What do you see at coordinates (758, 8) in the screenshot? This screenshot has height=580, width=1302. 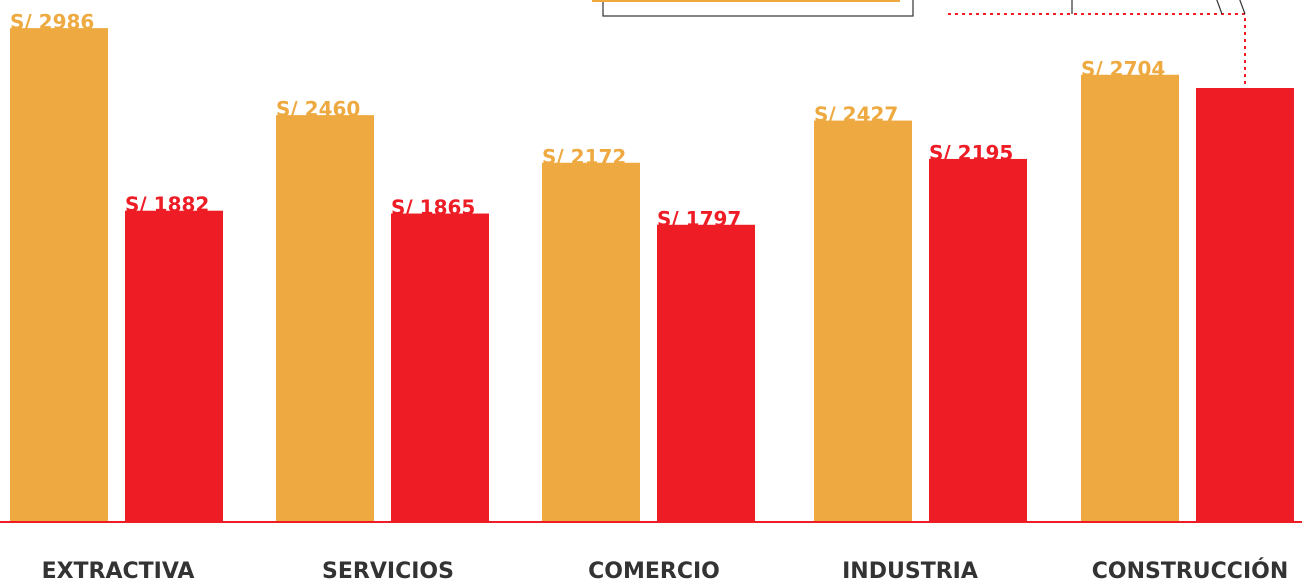 I see `decor-box` at bounding box center [758, 8].